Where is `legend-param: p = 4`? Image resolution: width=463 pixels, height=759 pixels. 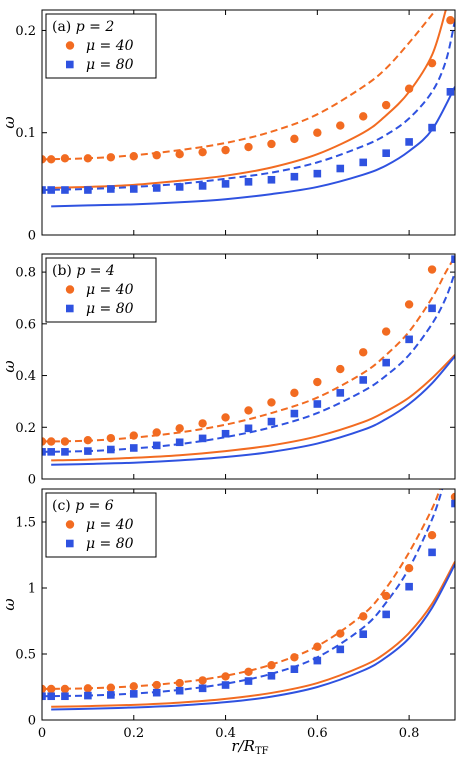
legend-param: p = 4 is located at coordinates (95, 271).